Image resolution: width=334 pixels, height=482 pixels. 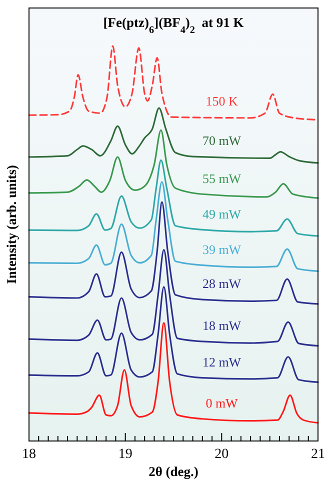 What do you see at coordinates (222, 362) in the screenshot?
I see `series-label: 12 mW` at bounding box center [222, 362].